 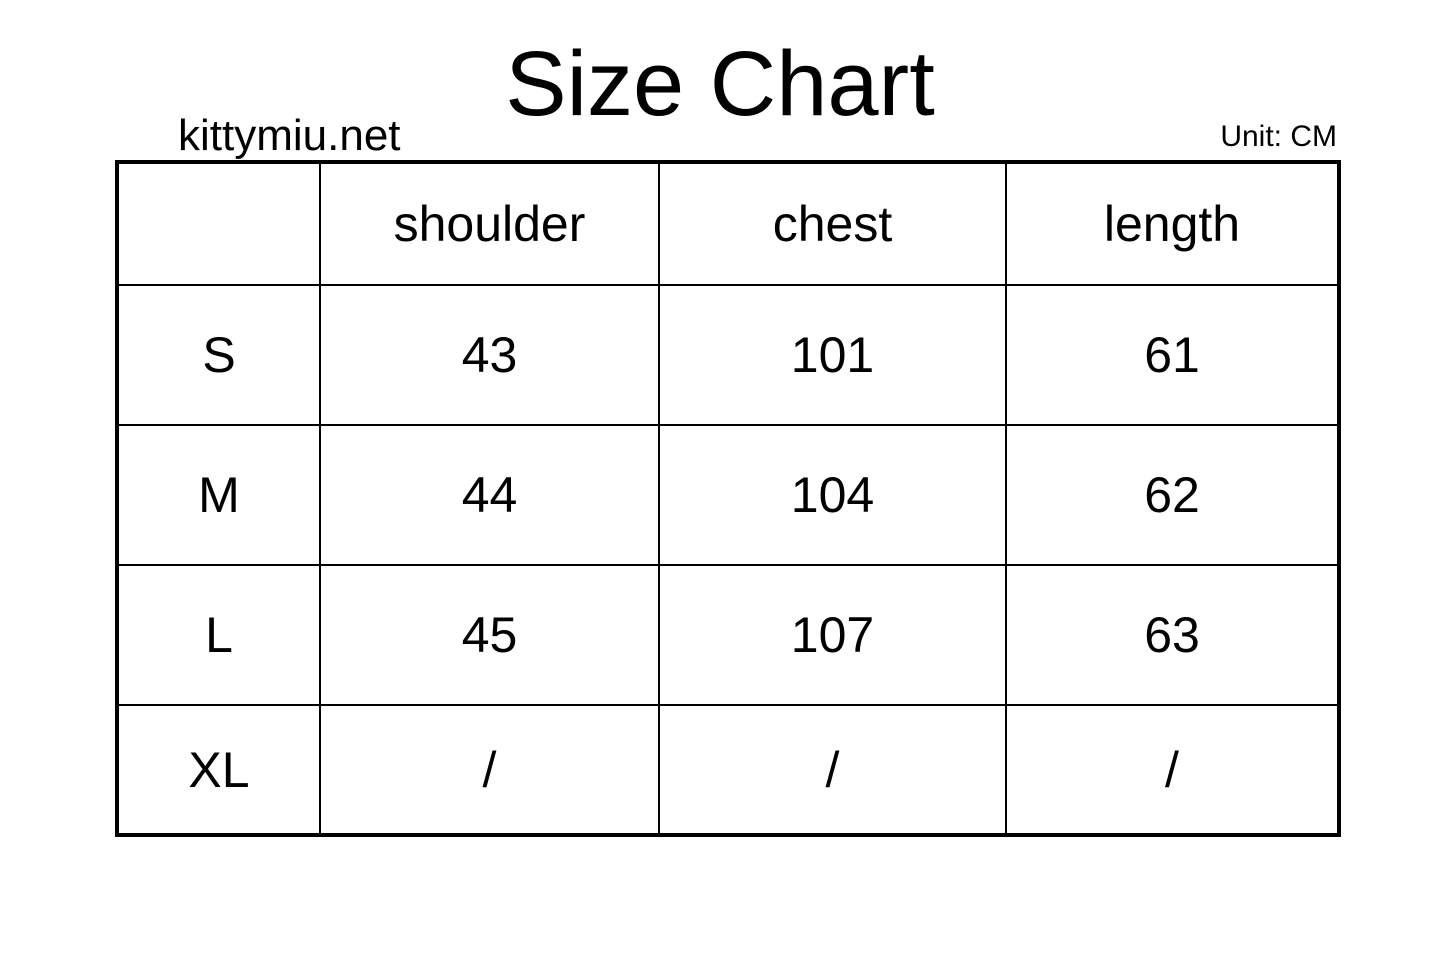 I want to click on column-header-length: length, so click(x=1172, y=223).